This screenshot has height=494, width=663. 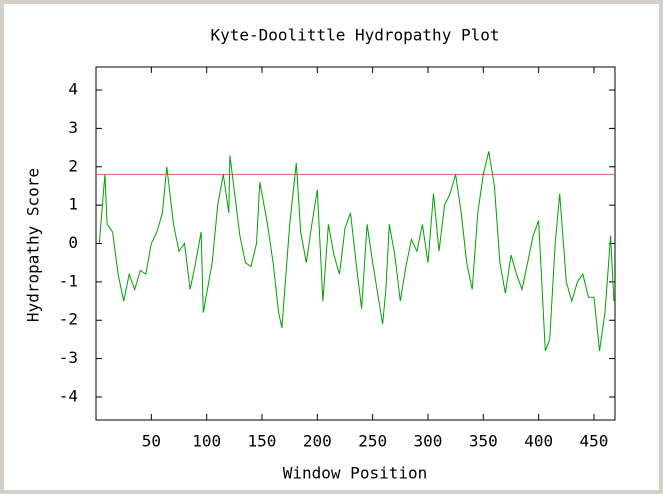 I want to click on y-tick-label: -1, so click(x=68, y=280).